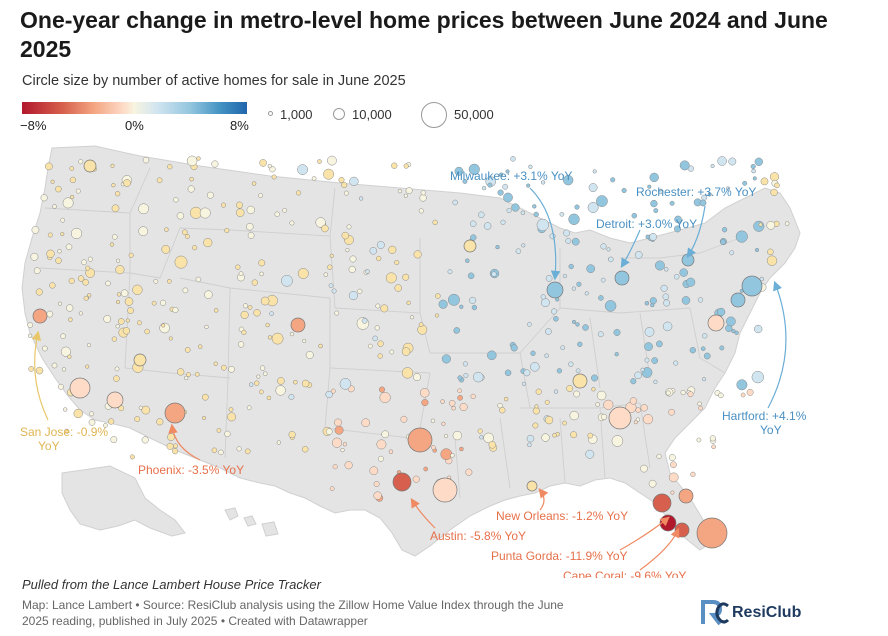  I want to click on color-scale-bar, so click(134, 108).